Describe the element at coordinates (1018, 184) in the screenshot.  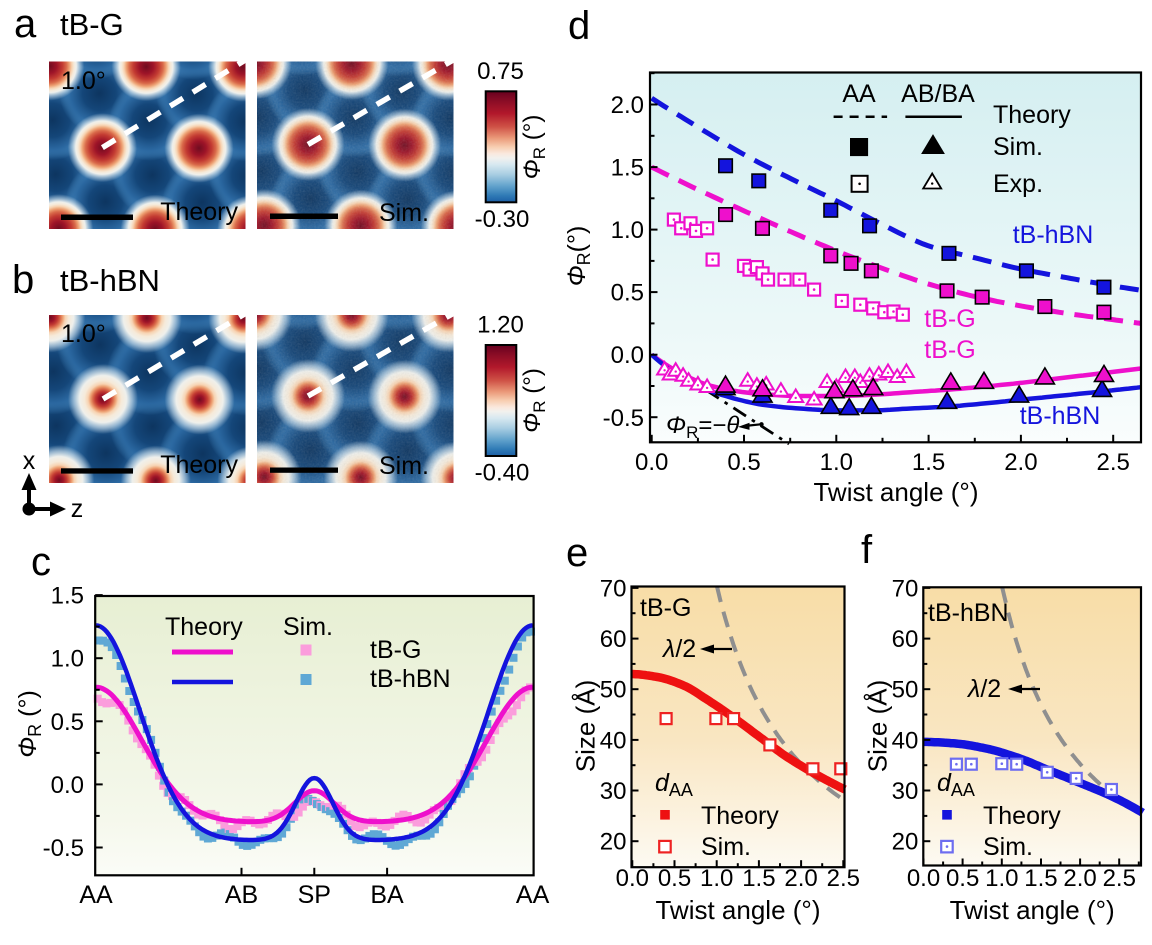
I see `svg-text: Exp.` at that location.